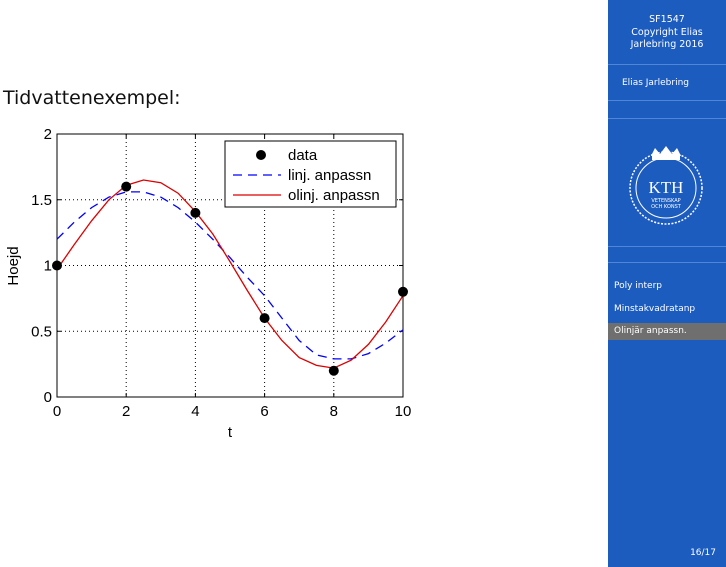 This screenshot has height=567, width=726. Describe the element at coordinates (13, 265) in the screenshot. I see `y-axis-label: Hoejd` at that location.